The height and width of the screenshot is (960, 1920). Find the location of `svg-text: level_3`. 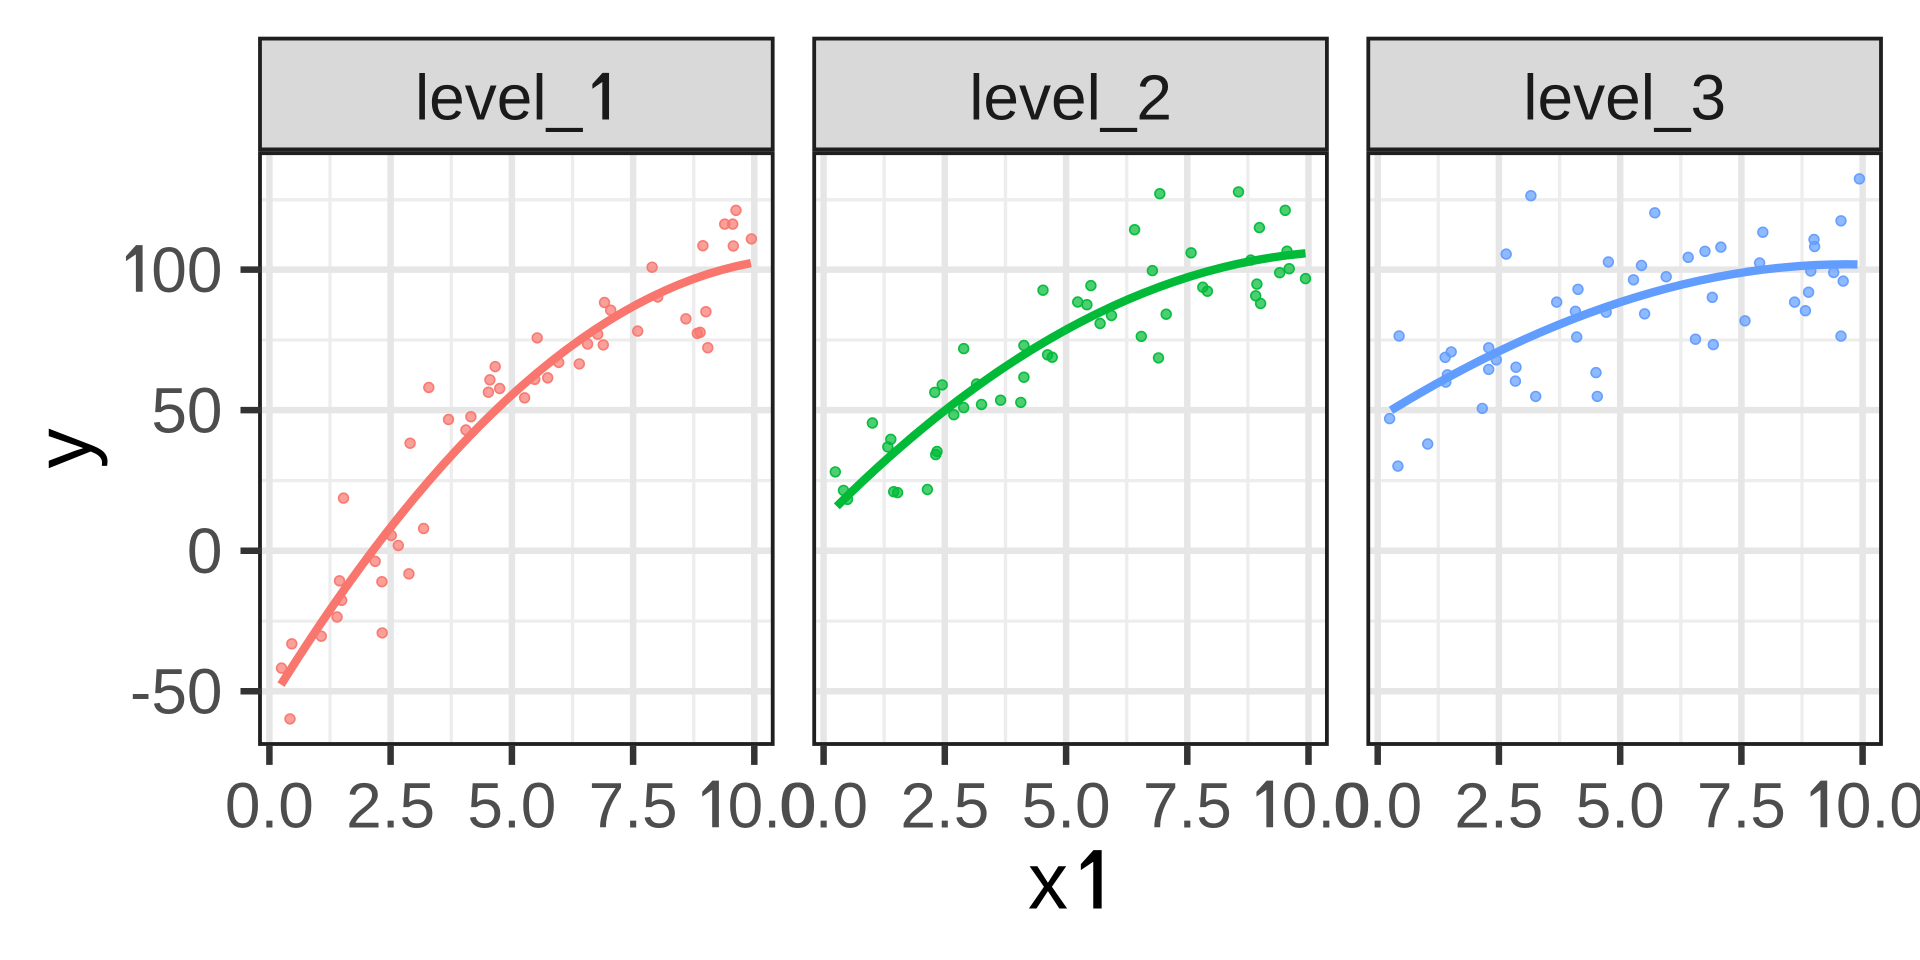

svg-text: level_3 is located at coordinates (1624, 98).